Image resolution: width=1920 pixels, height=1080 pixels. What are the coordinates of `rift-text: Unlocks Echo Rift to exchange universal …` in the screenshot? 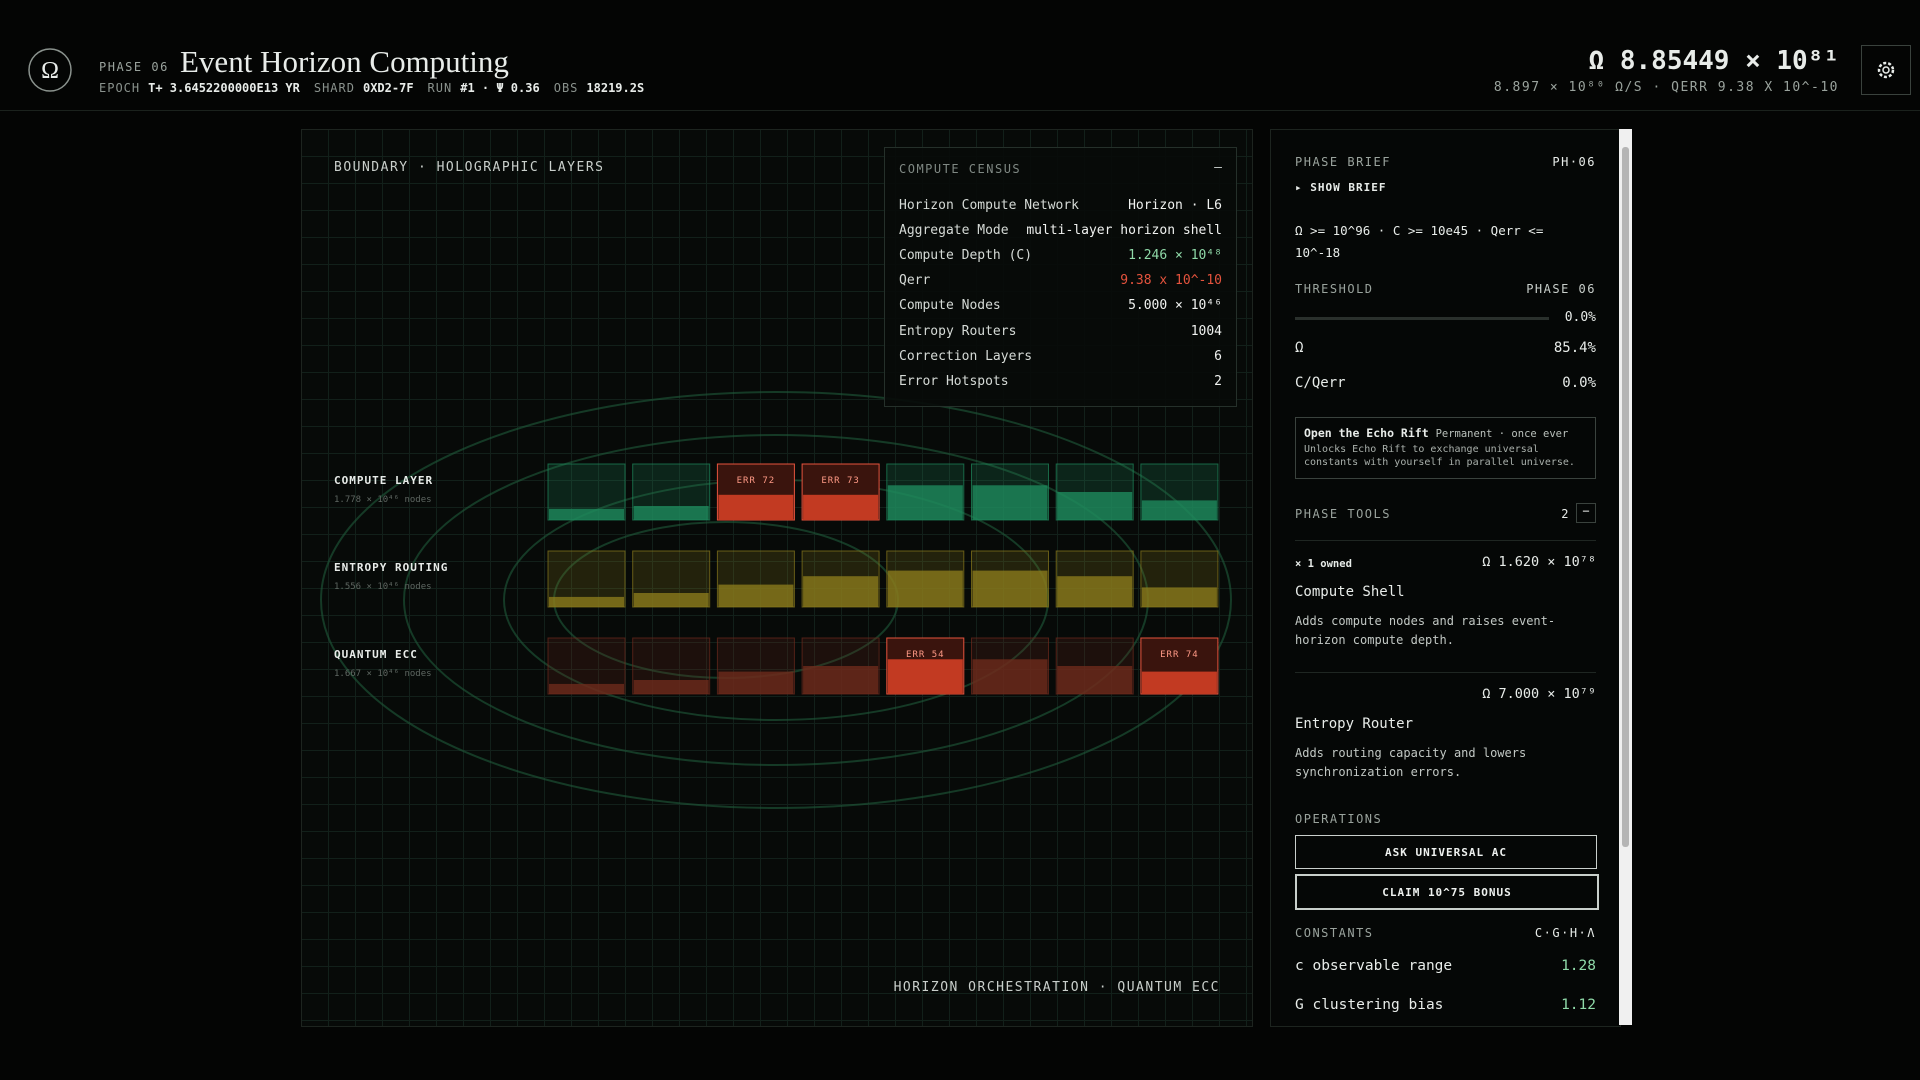 It's located at (1439, 456).